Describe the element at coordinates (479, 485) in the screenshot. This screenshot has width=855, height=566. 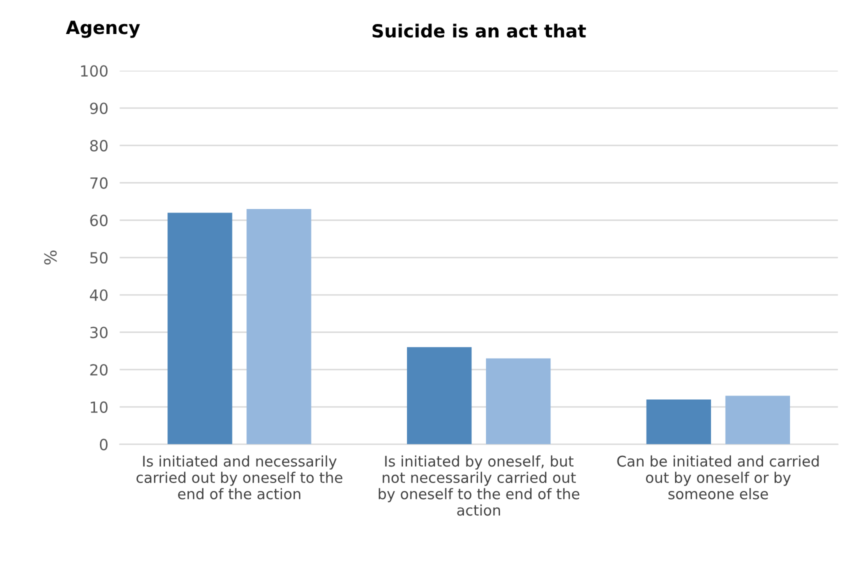
I see `x-tick-label: Is initiated by oneself, but not necessarily carried out by oneself to the end of the action` at that location.